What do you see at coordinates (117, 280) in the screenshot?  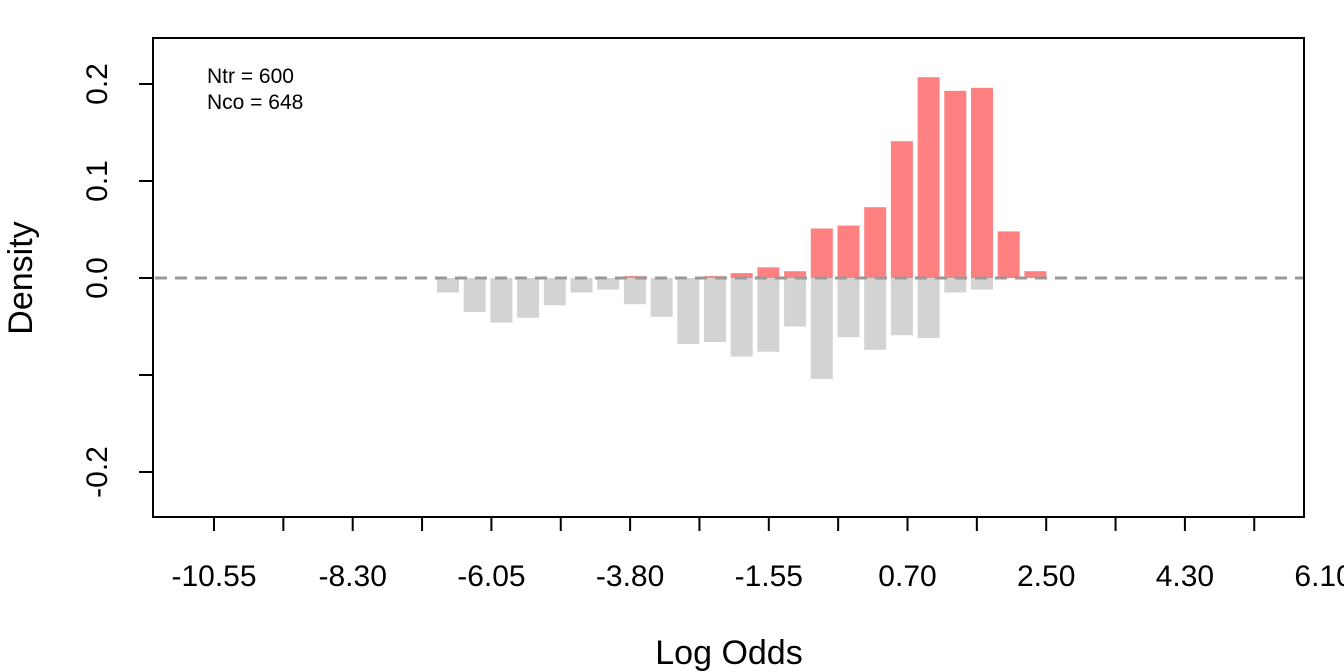 I see `y-axis: 0.2 0.1 0.0 -0.2` at bounding box center [117, 280].